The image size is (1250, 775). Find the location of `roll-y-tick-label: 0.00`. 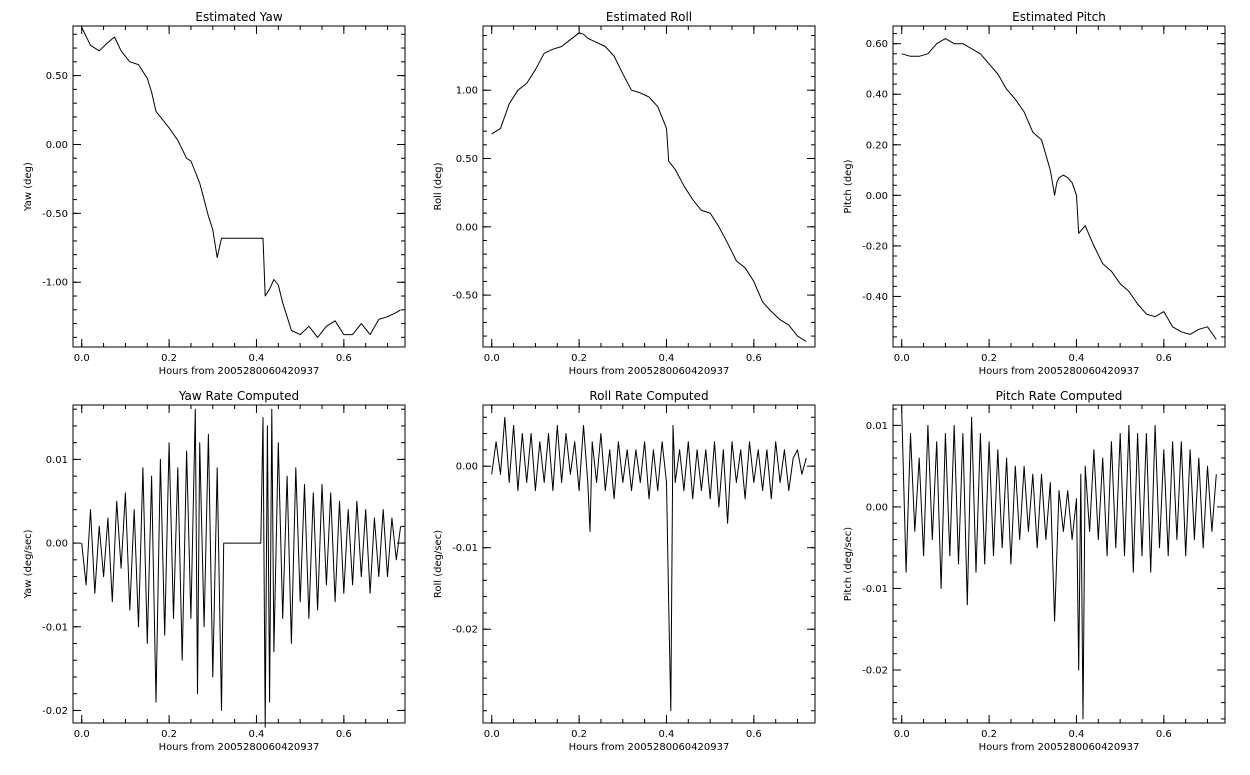

roll-y-tick-label: 0.00 is located at coordinates (467, 227).